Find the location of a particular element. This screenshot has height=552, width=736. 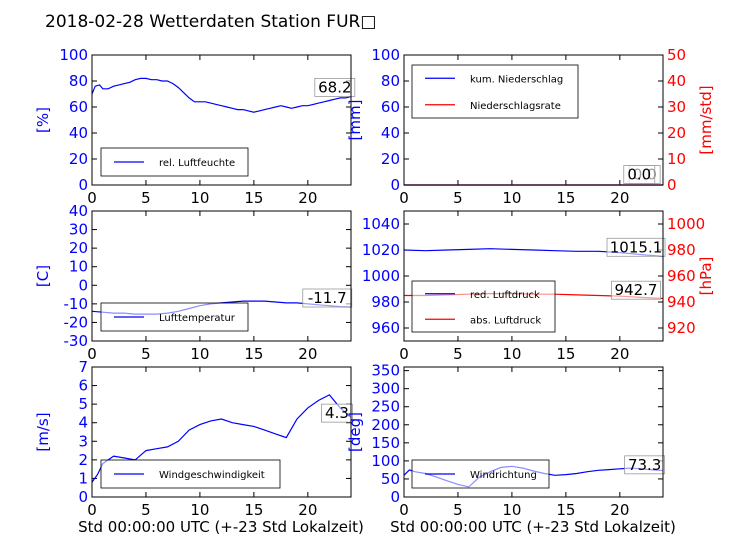

legend-label: kum. Niederschlag is located at coordinates (516, 79).